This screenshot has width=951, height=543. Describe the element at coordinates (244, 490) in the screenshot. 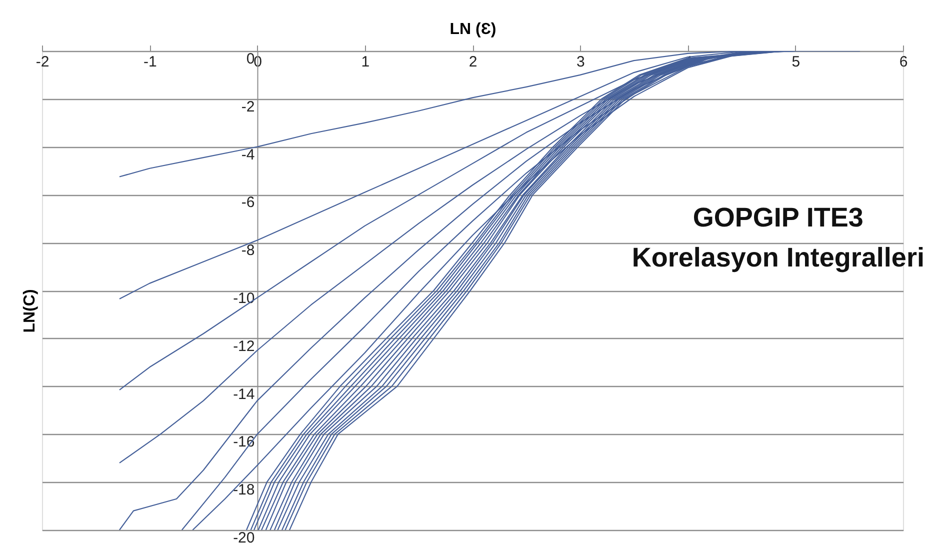

I see `y-tick-label: -18` at that location.